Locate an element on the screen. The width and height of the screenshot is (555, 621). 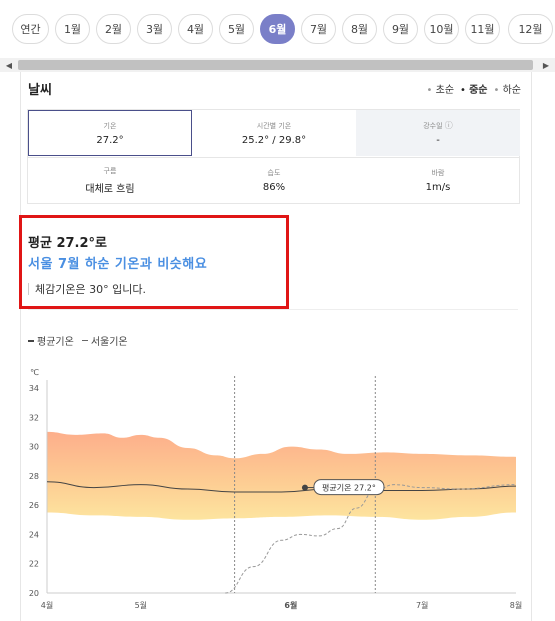
period-option: • 초순 is located at coordinates (440, 88).